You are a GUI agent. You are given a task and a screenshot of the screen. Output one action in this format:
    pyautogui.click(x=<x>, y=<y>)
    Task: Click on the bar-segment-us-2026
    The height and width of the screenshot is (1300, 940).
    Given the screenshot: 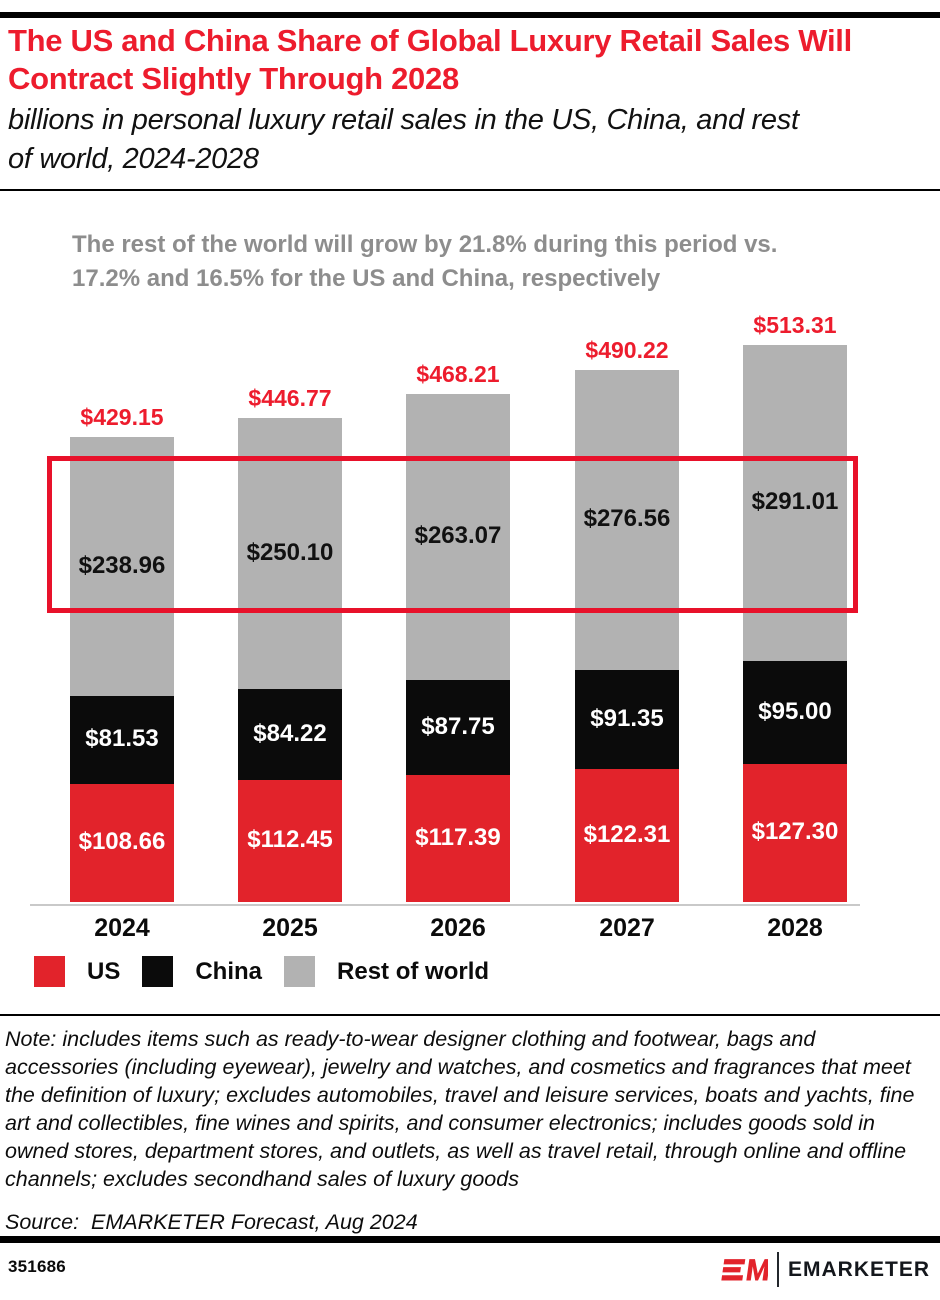 What is the action you would take?
    pyautogui.click(x=458, y=838)
    